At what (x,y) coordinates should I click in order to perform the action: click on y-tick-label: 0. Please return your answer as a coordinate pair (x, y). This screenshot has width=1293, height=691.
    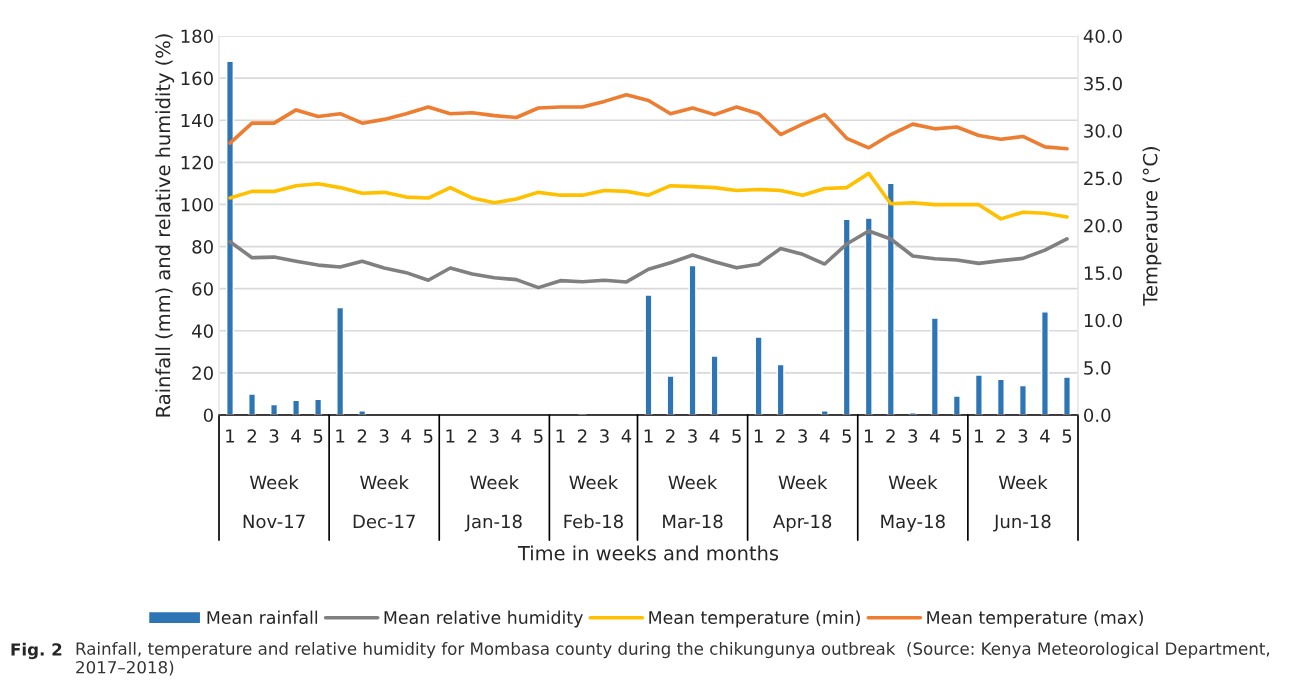
    Looking at the image, I should click on (208, 415).